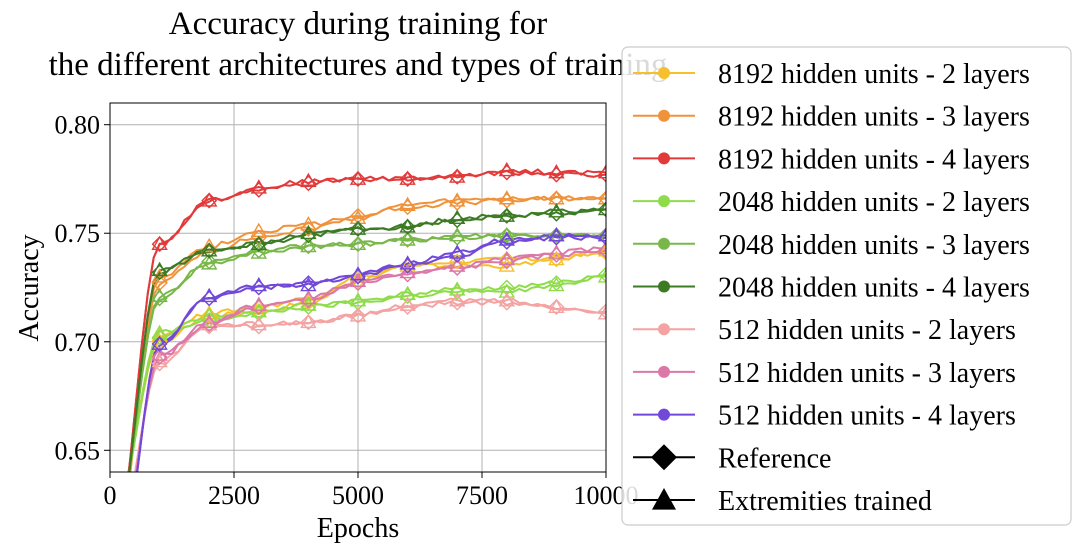  Describe the element at coordinates (234, 495) in the screenshot. I see `x-tick-label: 2500` at that location.